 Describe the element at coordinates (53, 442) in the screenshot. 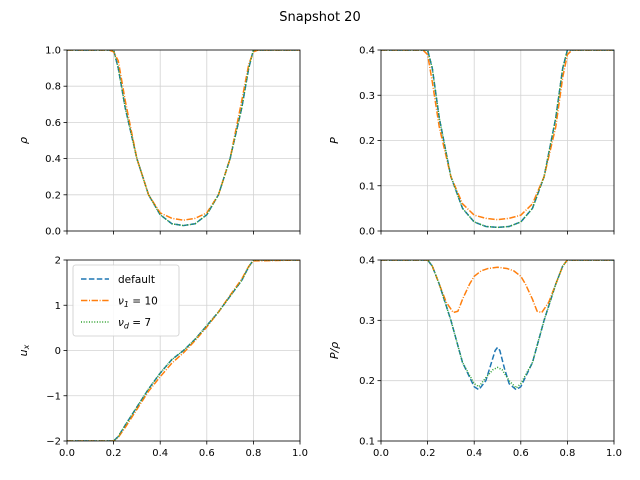

I see `y-tick-label: −2` at that location.